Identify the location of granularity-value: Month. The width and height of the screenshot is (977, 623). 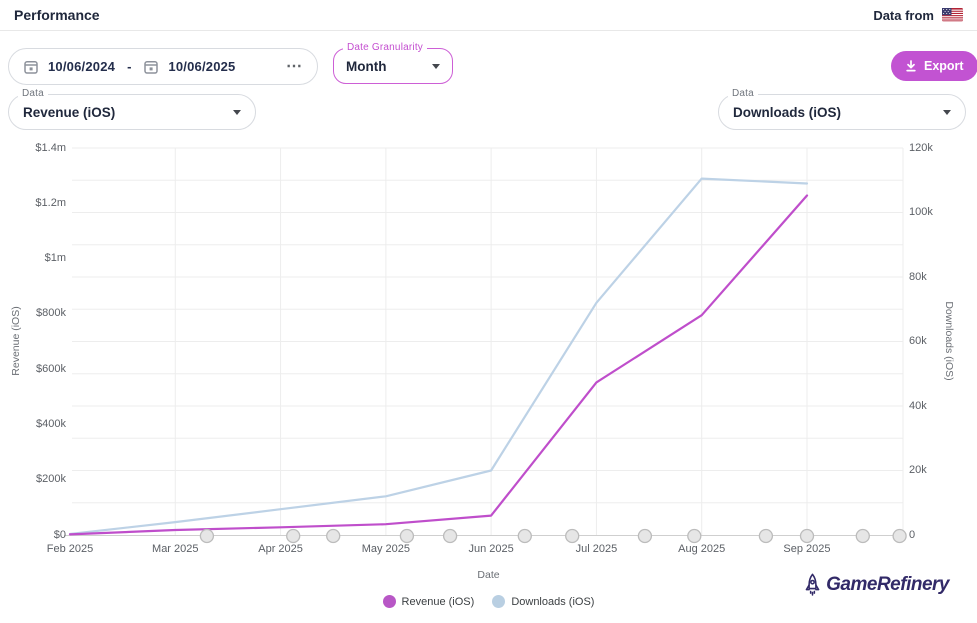
(366, 66).